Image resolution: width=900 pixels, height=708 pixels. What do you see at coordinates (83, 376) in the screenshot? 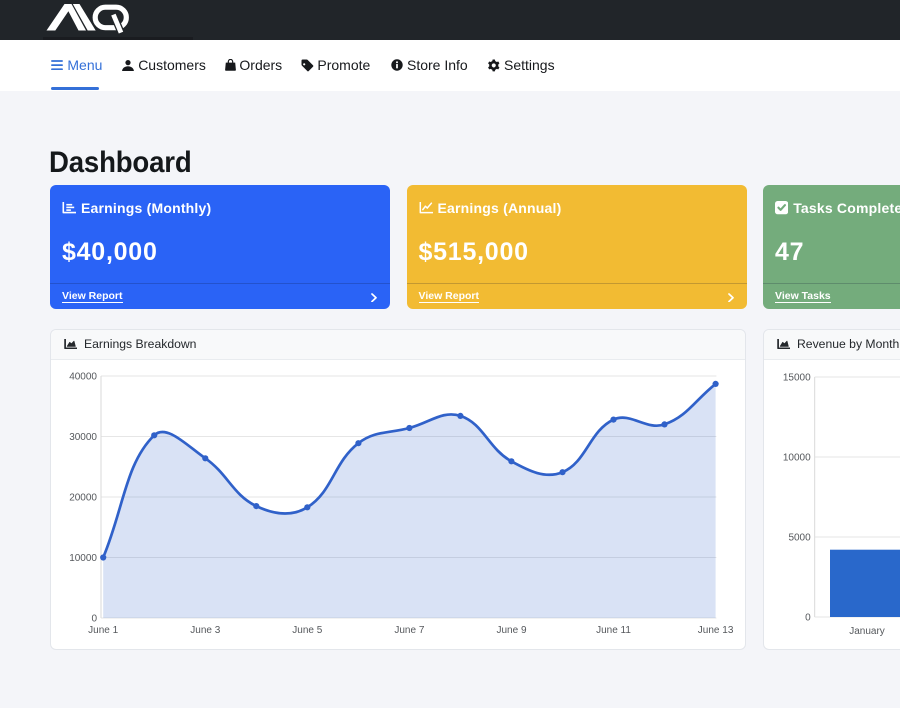
I see `svg-text: 40000` at bounding box center [83, 376].